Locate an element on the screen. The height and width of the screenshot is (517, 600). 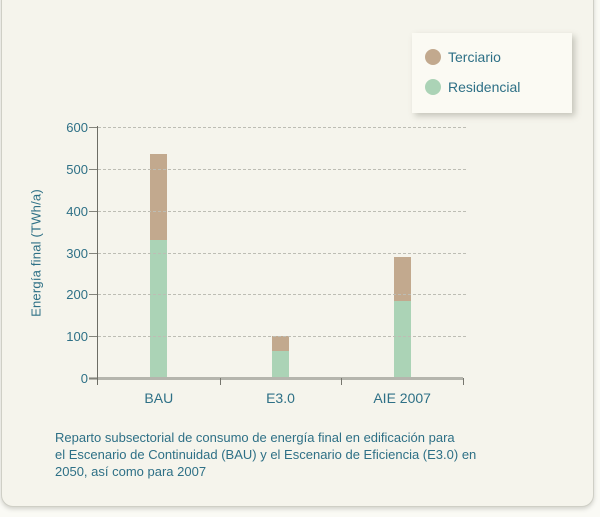
x-category-label-E3.0: E3.0 is located at coordinates (280, 398).